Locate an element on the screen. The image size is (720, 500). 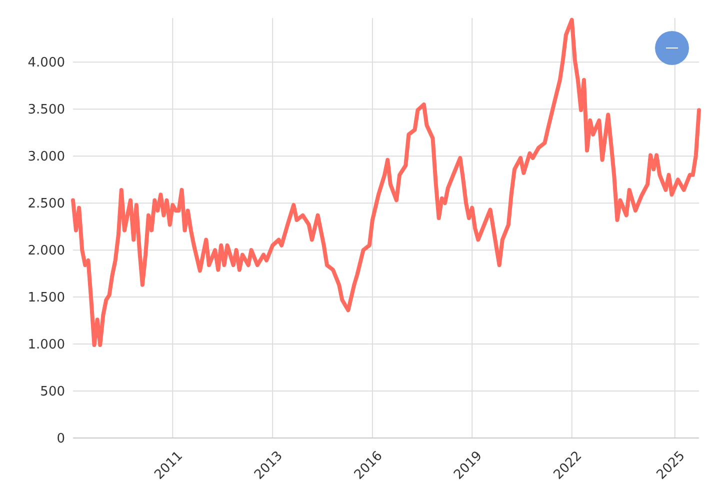
y-tick-label: 1.500 is located at coordinates (46, 298).